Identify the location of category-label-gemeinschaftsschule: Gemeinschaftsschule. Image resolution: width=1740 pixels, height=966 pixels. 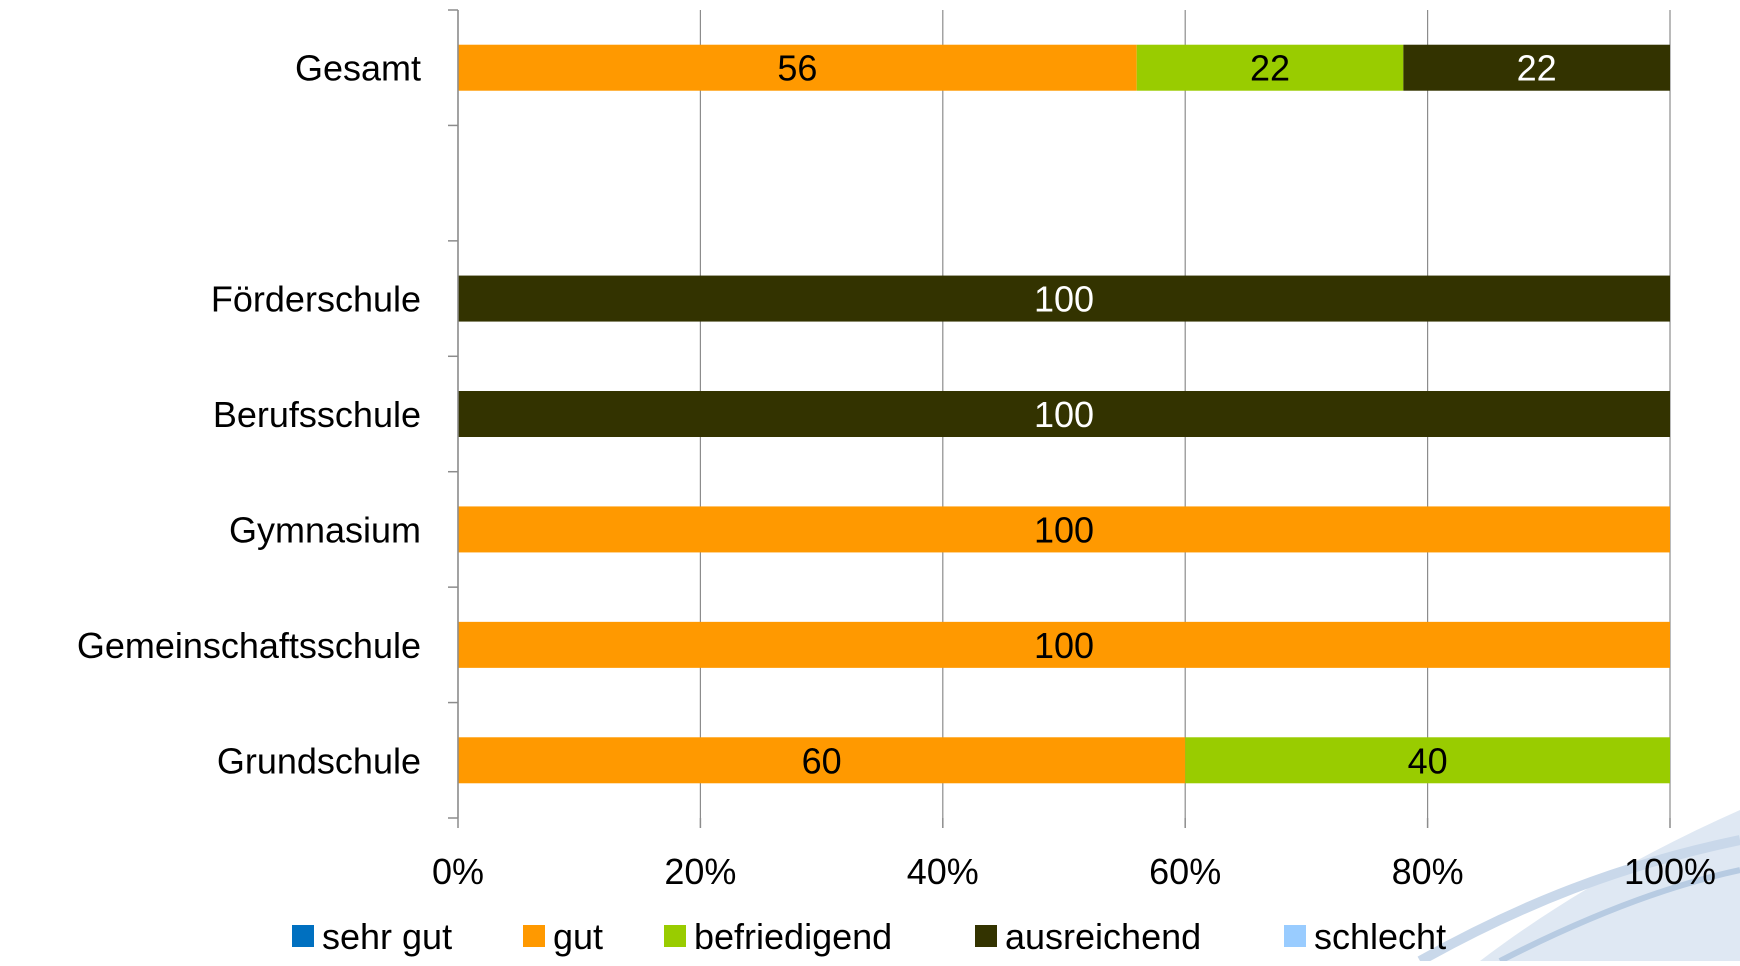
(249, 645).